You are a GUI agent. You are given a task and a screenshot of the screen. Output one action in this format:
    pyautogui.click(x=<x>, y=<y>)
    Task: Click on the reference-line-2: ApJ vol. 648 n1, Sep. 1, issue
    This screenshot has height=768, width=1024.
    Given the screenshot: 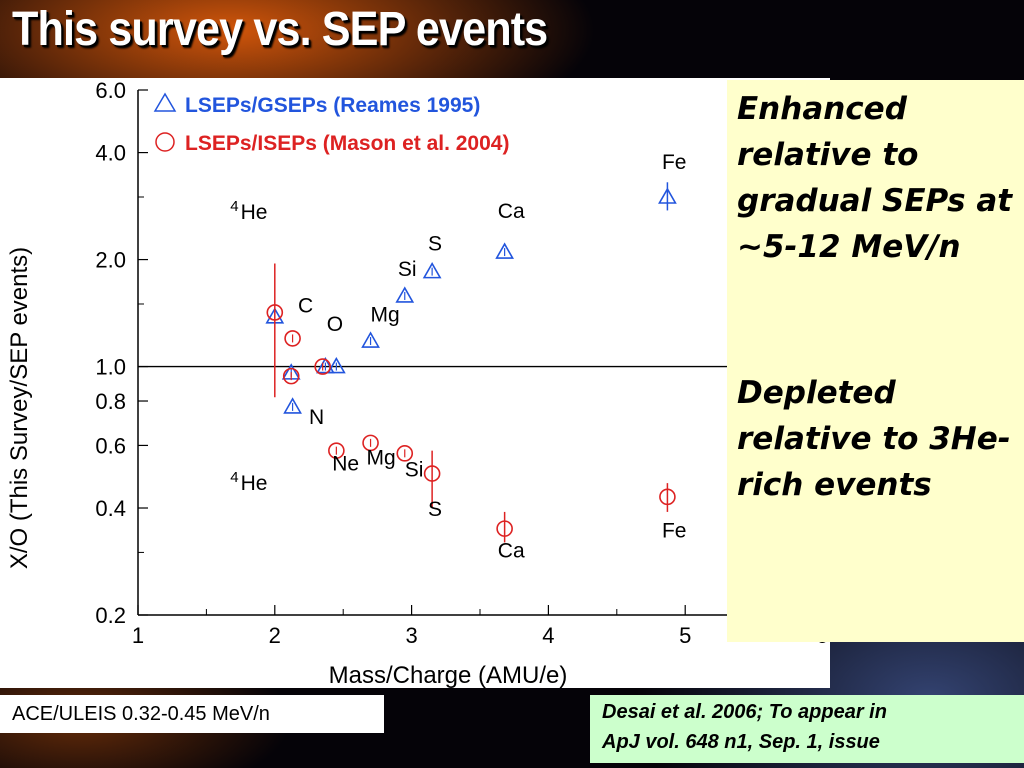 What is the action you would take?
    pyautogui.click(x=741, y=742)
    